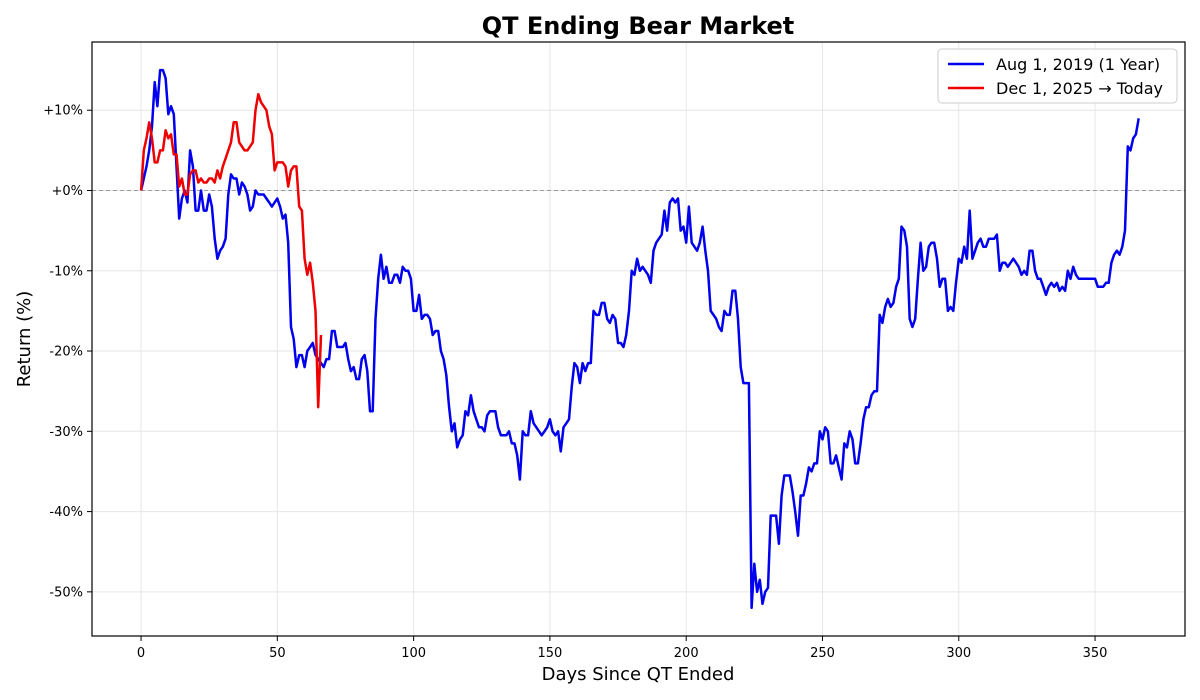 The image size is (1200, 700). What do you see at coordinates (686, 653) in the screenshot?
I see `x-tick-label: 200` at bounding box center [686, 653].